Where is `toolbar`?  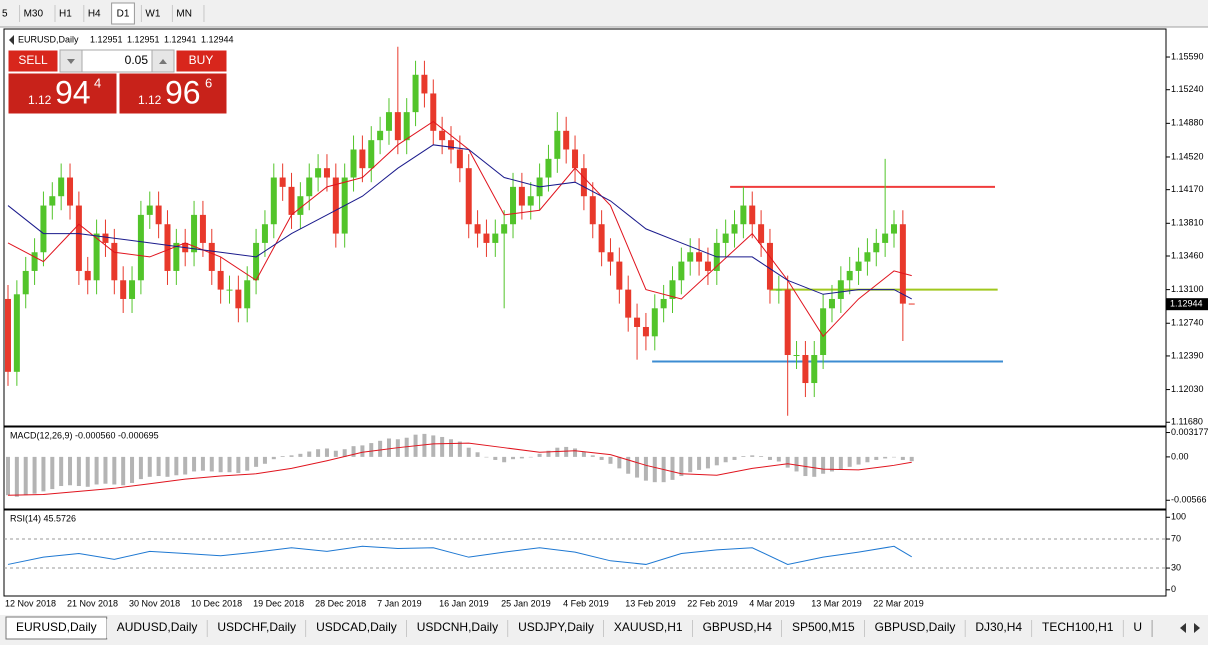
toolbar is located at coordinates (604, 13).